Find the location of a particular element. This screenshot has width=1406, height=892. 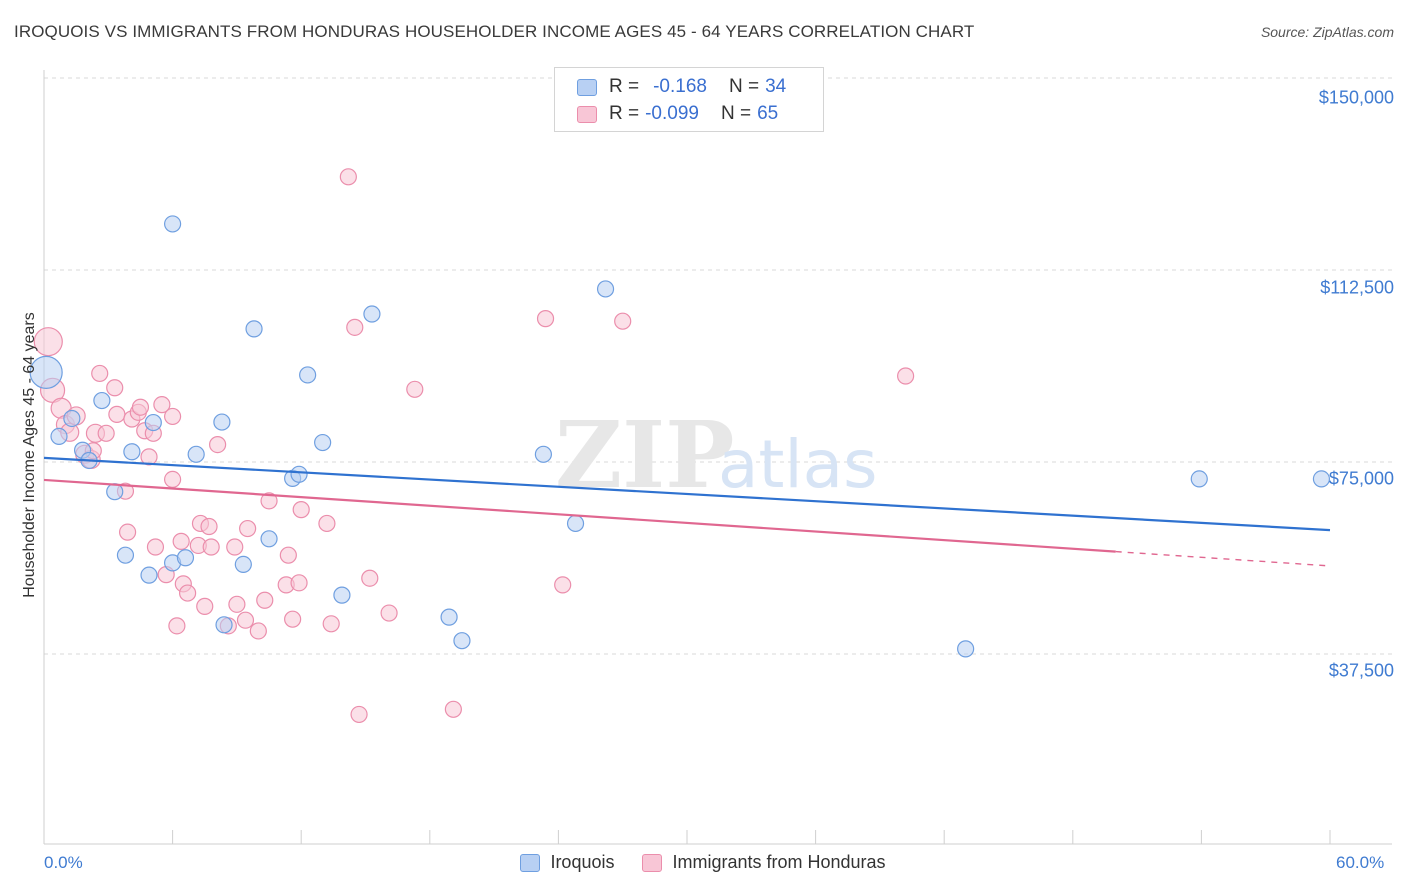

y-tick-label: $150,000 is located at coordinates (1356, 97).